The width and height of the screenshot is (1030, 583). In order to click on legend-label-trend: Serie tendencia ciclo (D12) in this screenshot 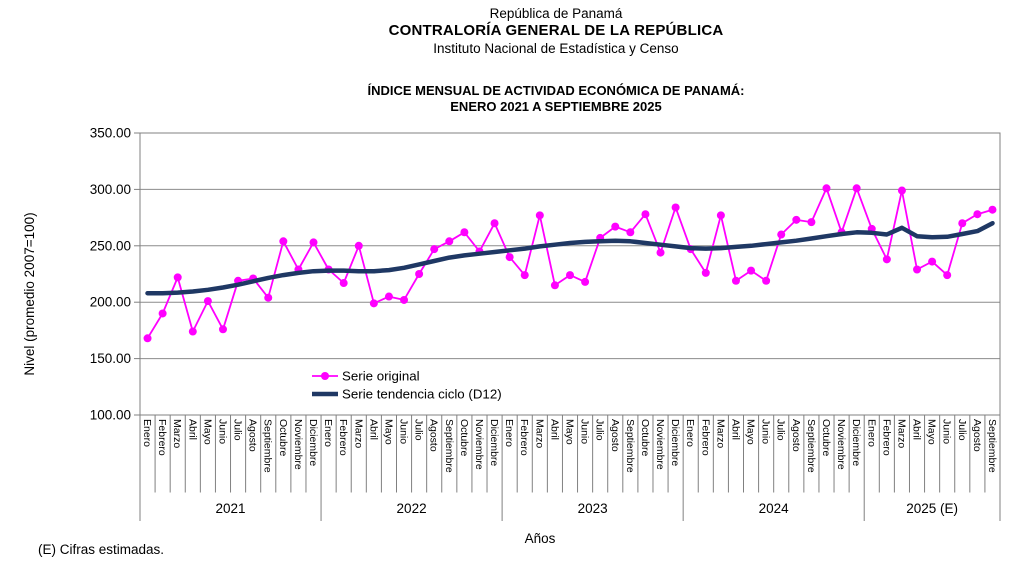, I will do `click(422, 394)`.